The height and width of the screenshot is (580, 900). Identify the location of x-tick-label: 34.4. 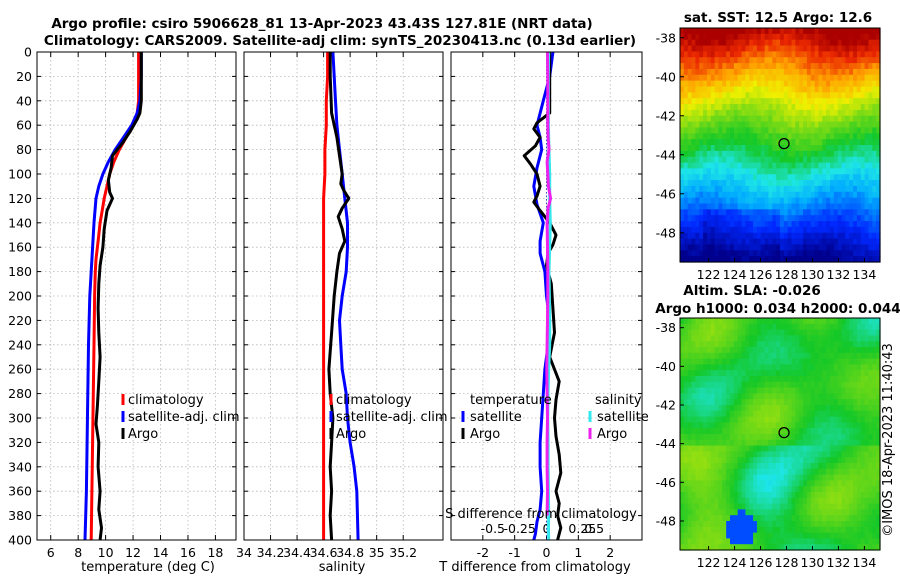
(297, 552).